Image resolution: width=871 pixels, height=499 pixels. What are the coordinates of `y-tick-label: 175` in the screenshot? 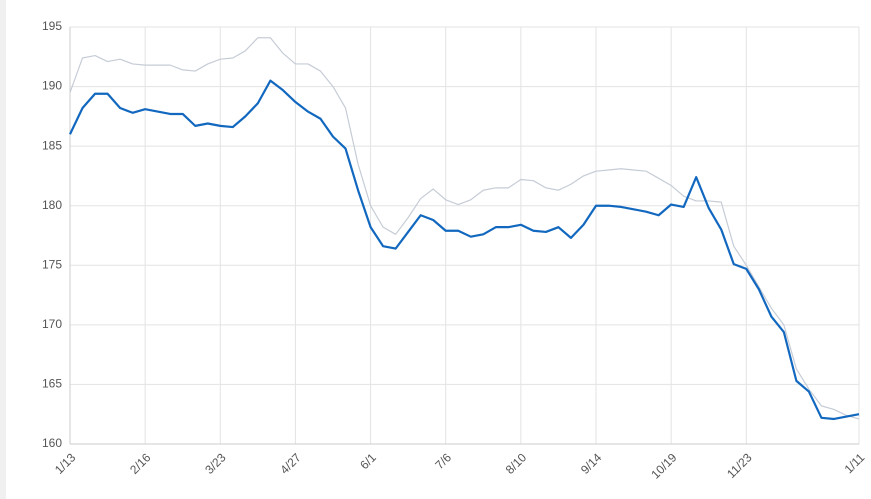 It's located at (52, 264).